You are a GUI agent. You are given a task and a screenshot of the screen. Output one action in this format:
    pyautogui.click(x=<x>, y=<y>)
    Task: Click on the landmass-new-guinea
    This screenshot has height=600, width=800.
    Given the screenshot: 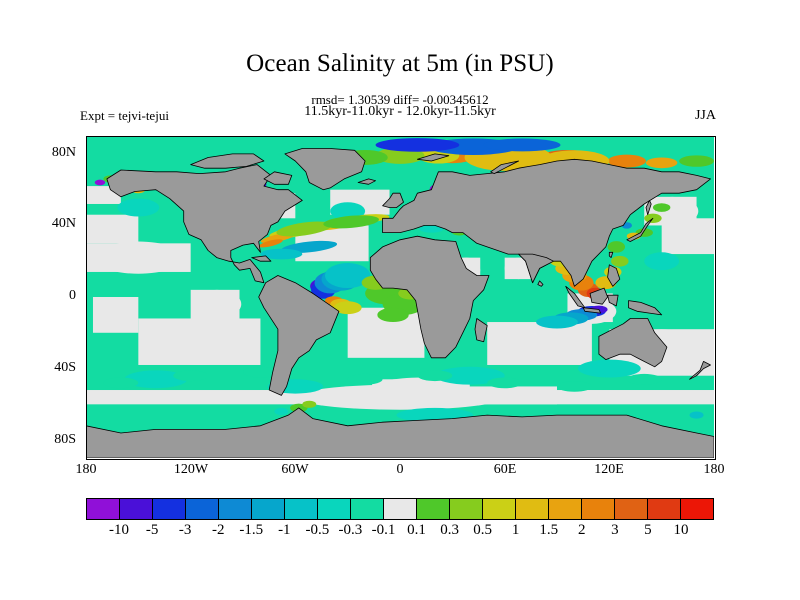 What is the action you would take?
    pyautogui.click(x=645, y=308)
    